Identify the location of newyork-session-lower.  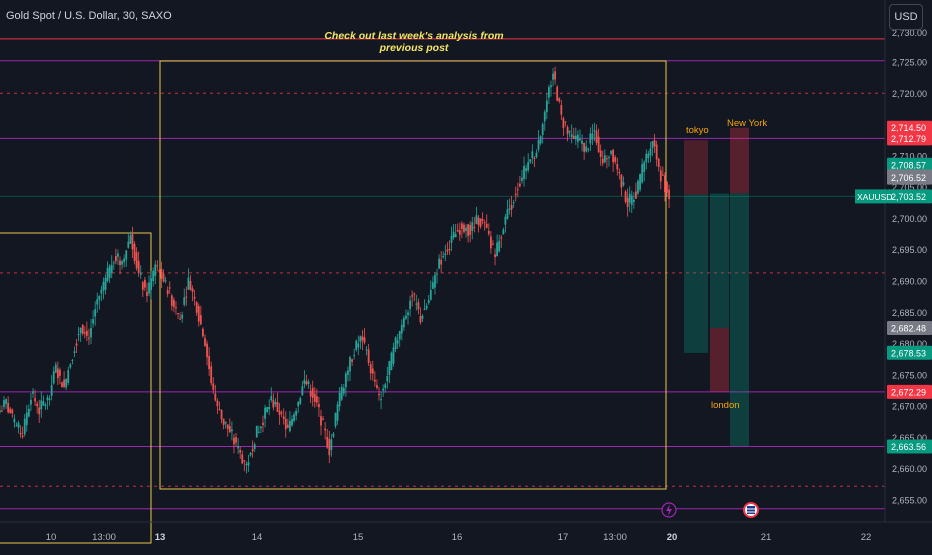
(739, 320).